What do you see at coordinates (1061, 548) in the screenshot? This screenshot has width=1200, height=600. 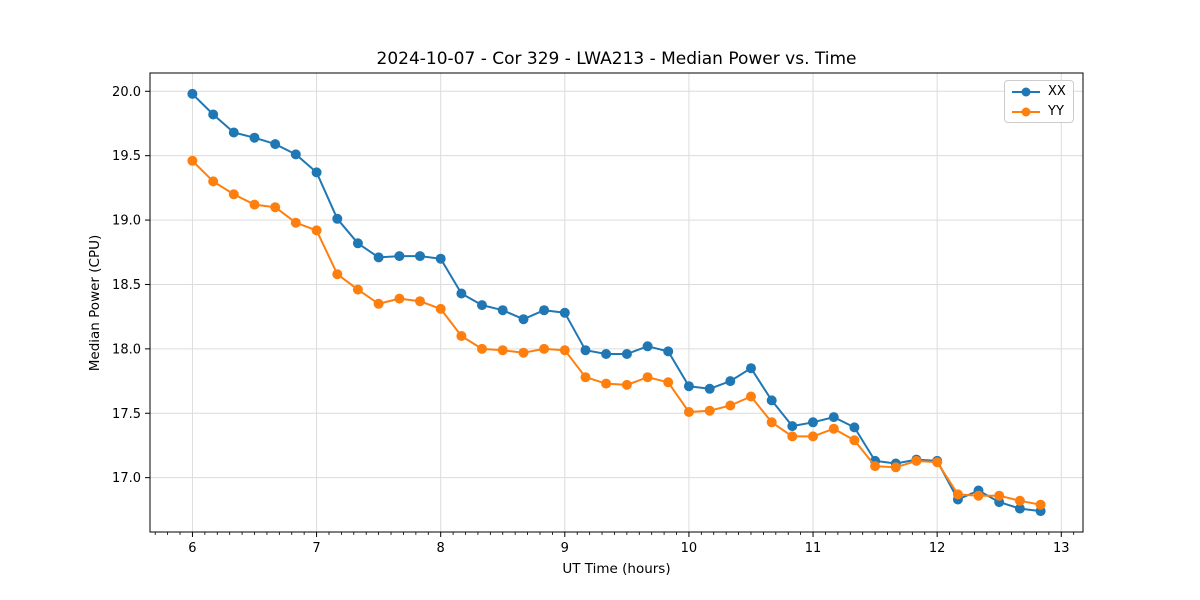 I see `x-tick-label: 13` at bounding box center [1061, 548].